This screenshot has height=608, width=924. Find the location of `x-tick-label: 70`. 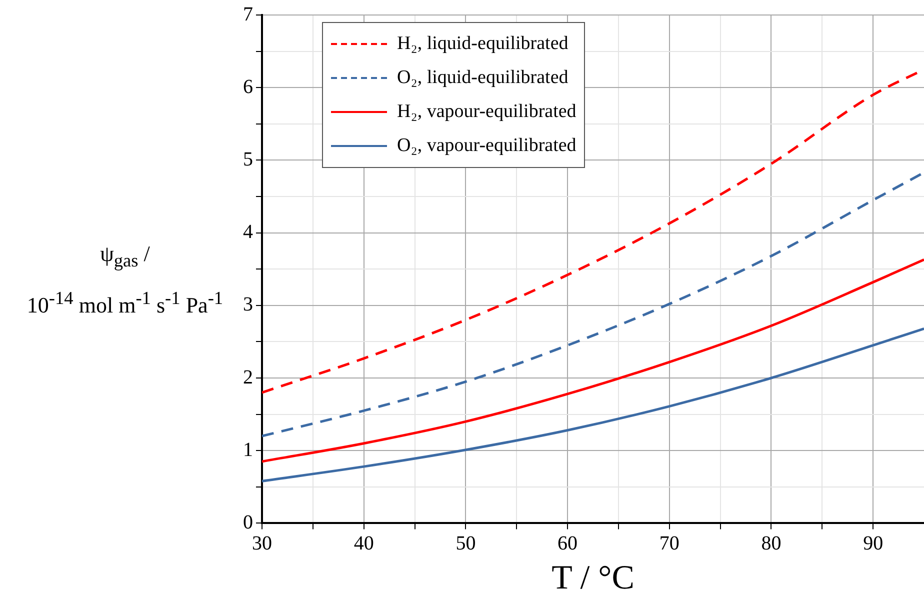

x-tick-label: 70 is located at coordinates (669, 543).